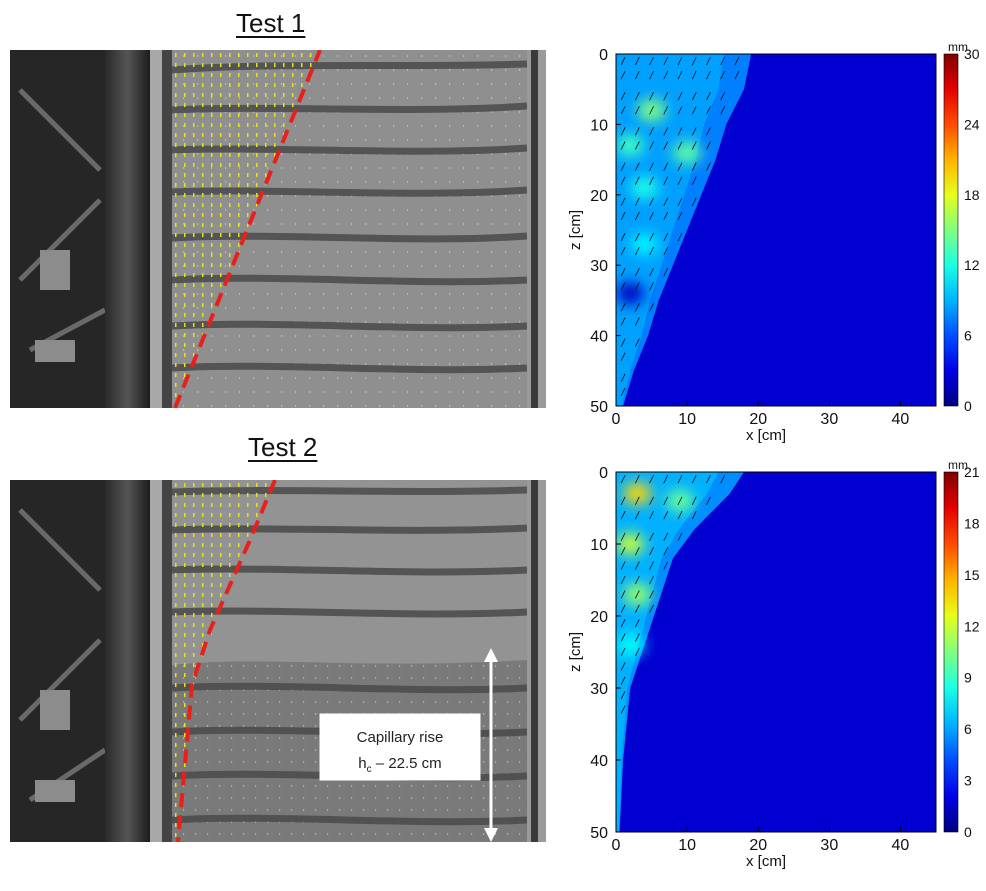 The image size is (986, 891). Describe the element at coordinates (968, 781) in the screenshot. I see `colorbar-tick-label: 3` at that location.